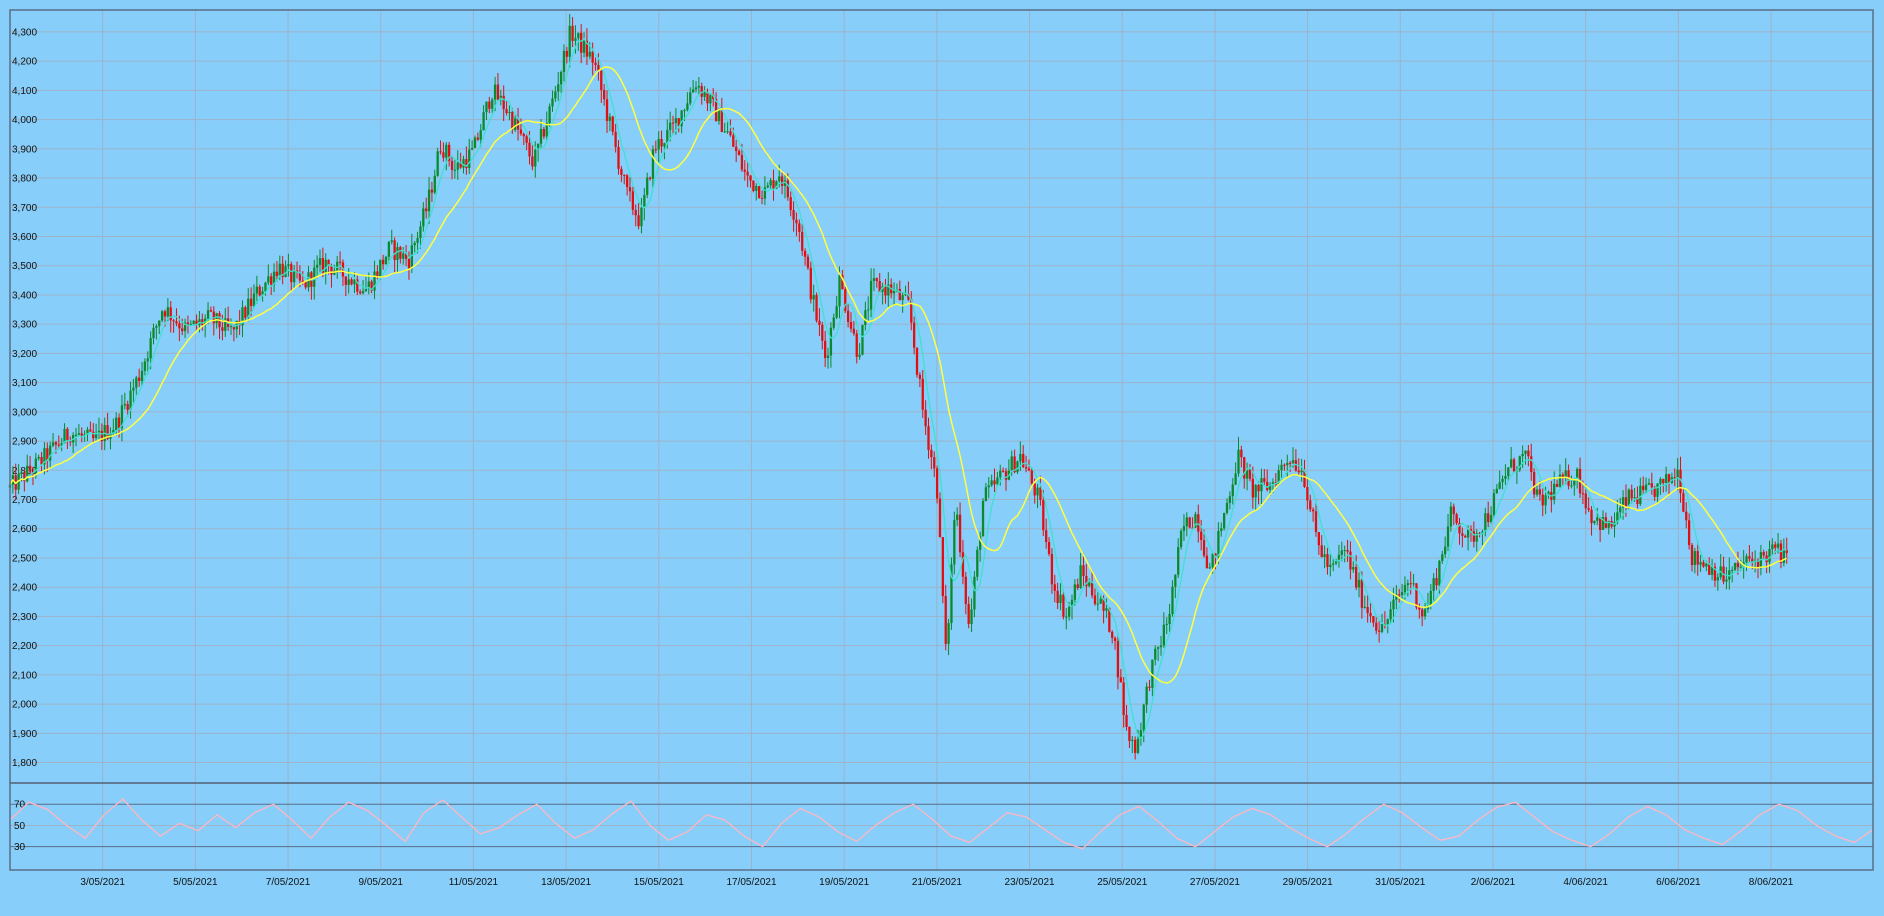  What do you see at coordinates (195, 882) in the screenshot?
I see `date-axis-label: 5/05/2021` at bounding box center [195, 882].